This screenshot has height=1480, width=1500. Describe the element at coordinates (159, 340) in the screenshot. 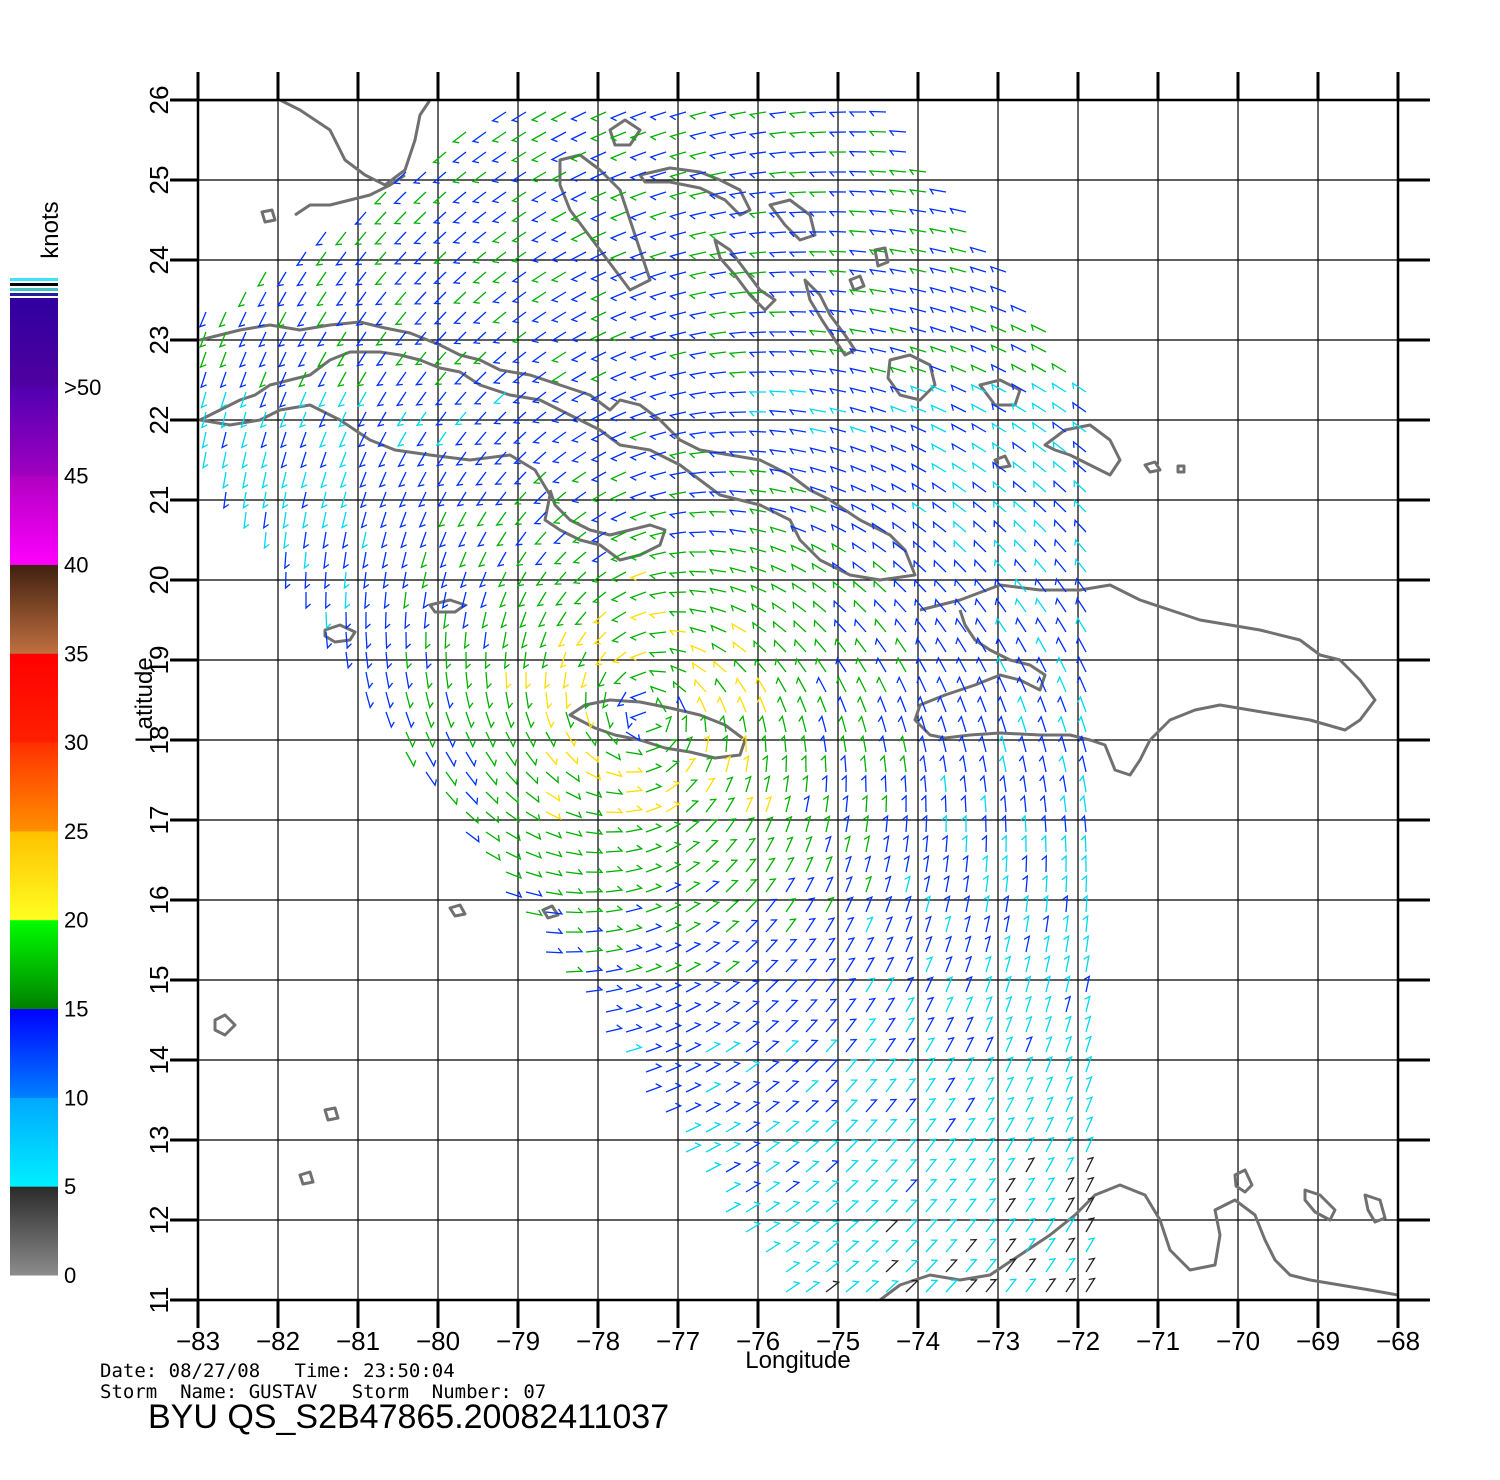

I see `lat-tick-label: 23` at that location.